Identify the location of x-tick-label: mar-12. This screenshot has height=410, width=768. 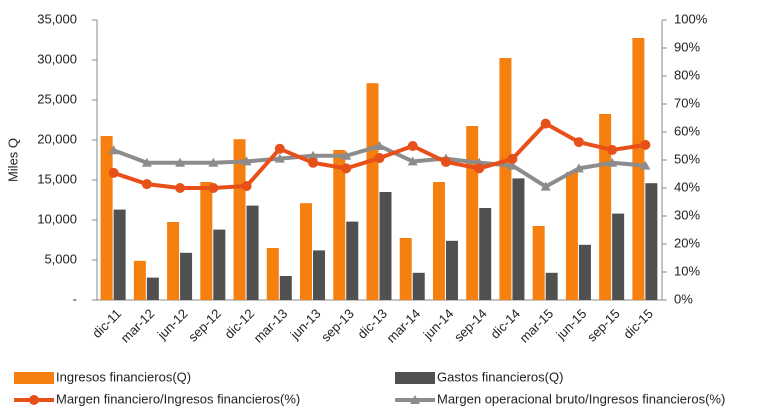
(138, 326).